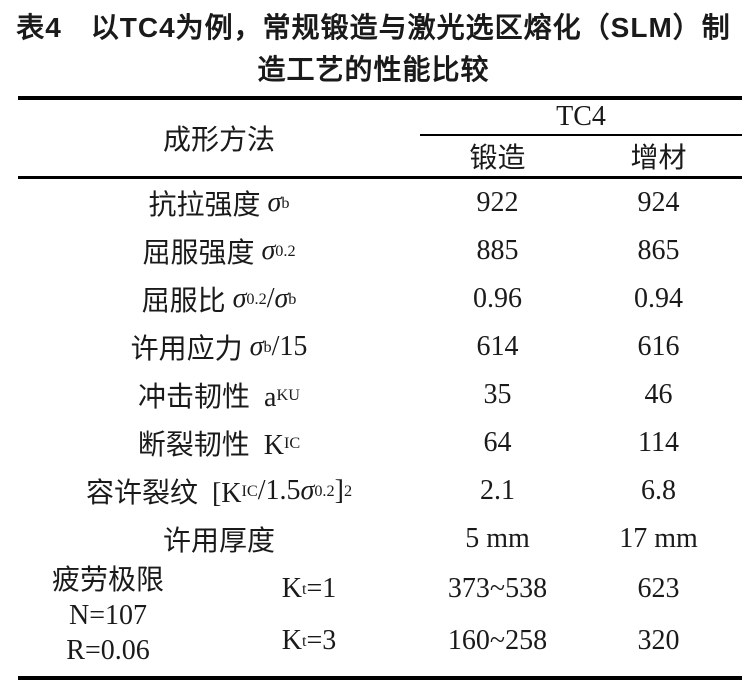 The image size is (747, 695). Describe the element at coordinates (218, 140) in the screenshot. I see `header-method: 成形方法` at that location.